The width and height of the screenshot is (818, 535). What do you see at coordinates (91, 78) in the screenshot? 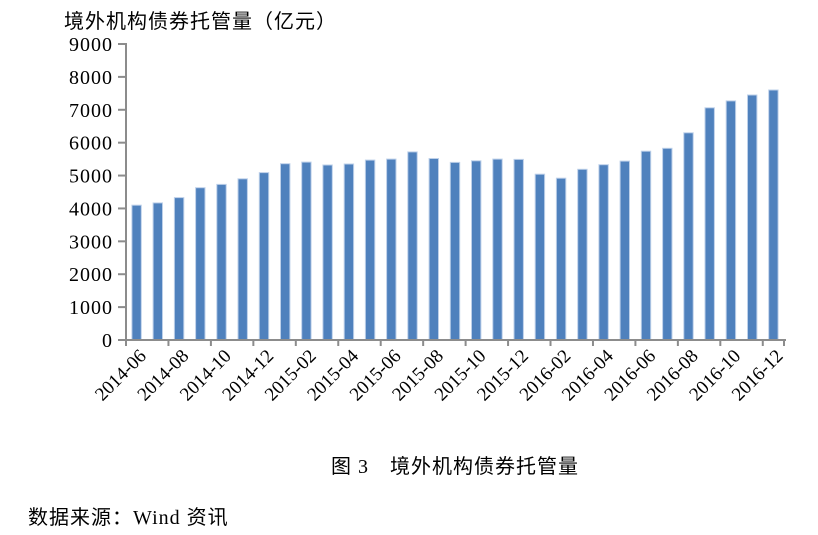
I see `y-axis-label: 8000` at bounding box center [91, 78].